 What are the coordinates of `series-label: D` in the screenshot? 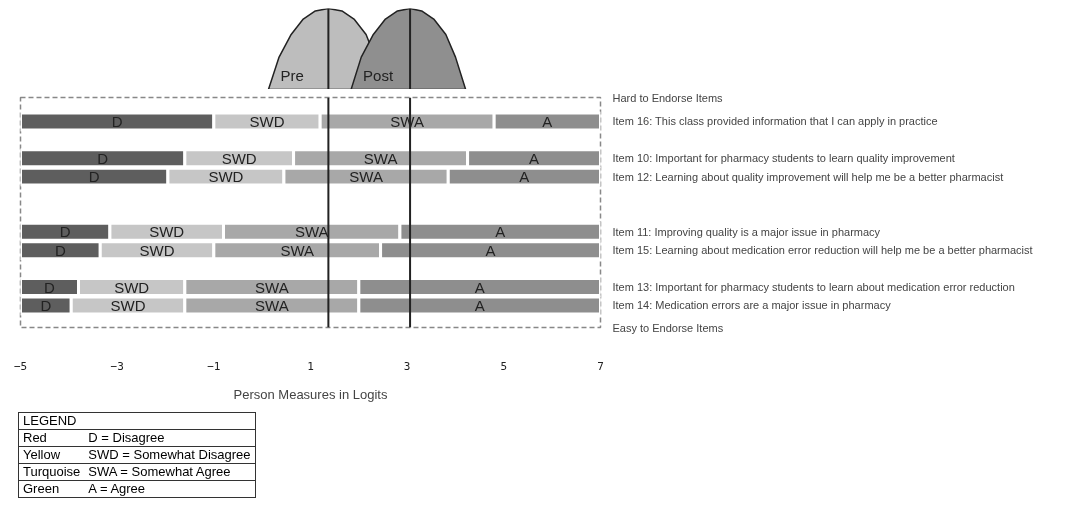 It's located at (50, 287).